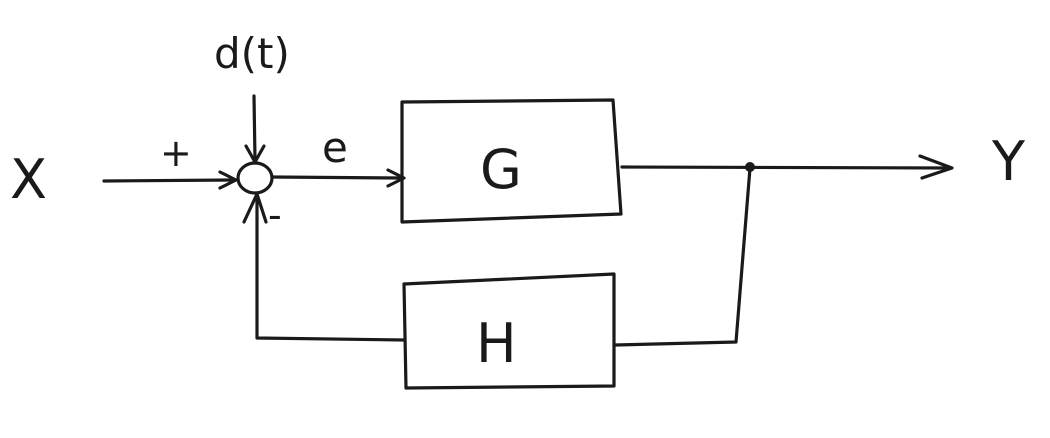 The width and height of the screenshot is (1050, 438). I want to click on forward-block-g, so click(511, 161).